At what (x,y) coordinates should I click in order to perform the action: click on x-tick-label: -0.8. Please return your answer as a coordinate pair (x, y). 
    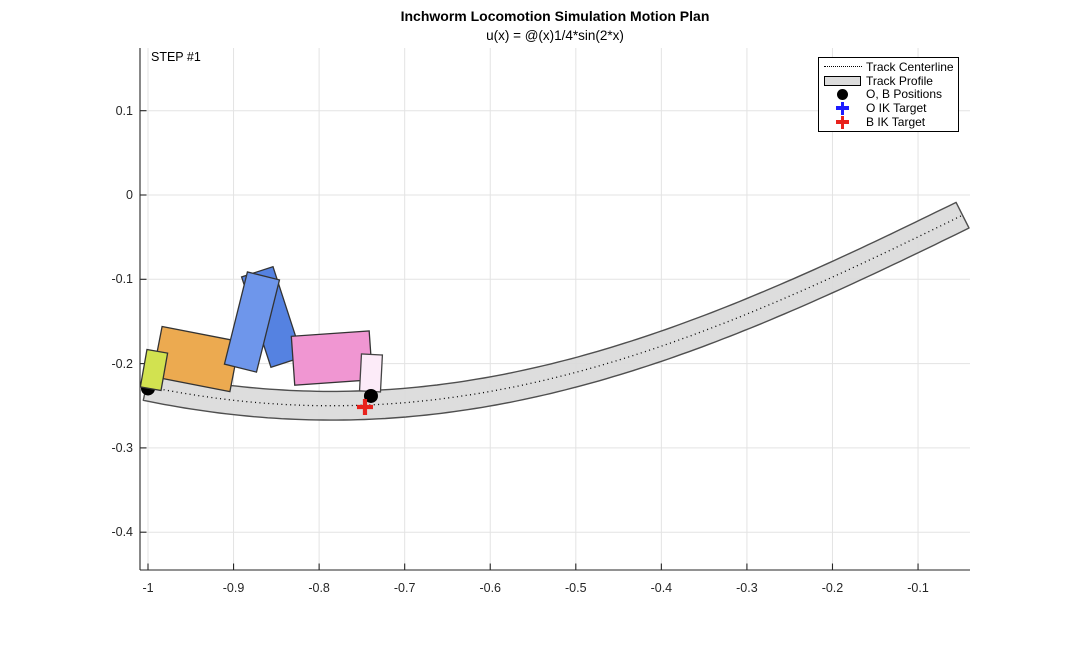
    Looking at the image, I should click on (319, 588).